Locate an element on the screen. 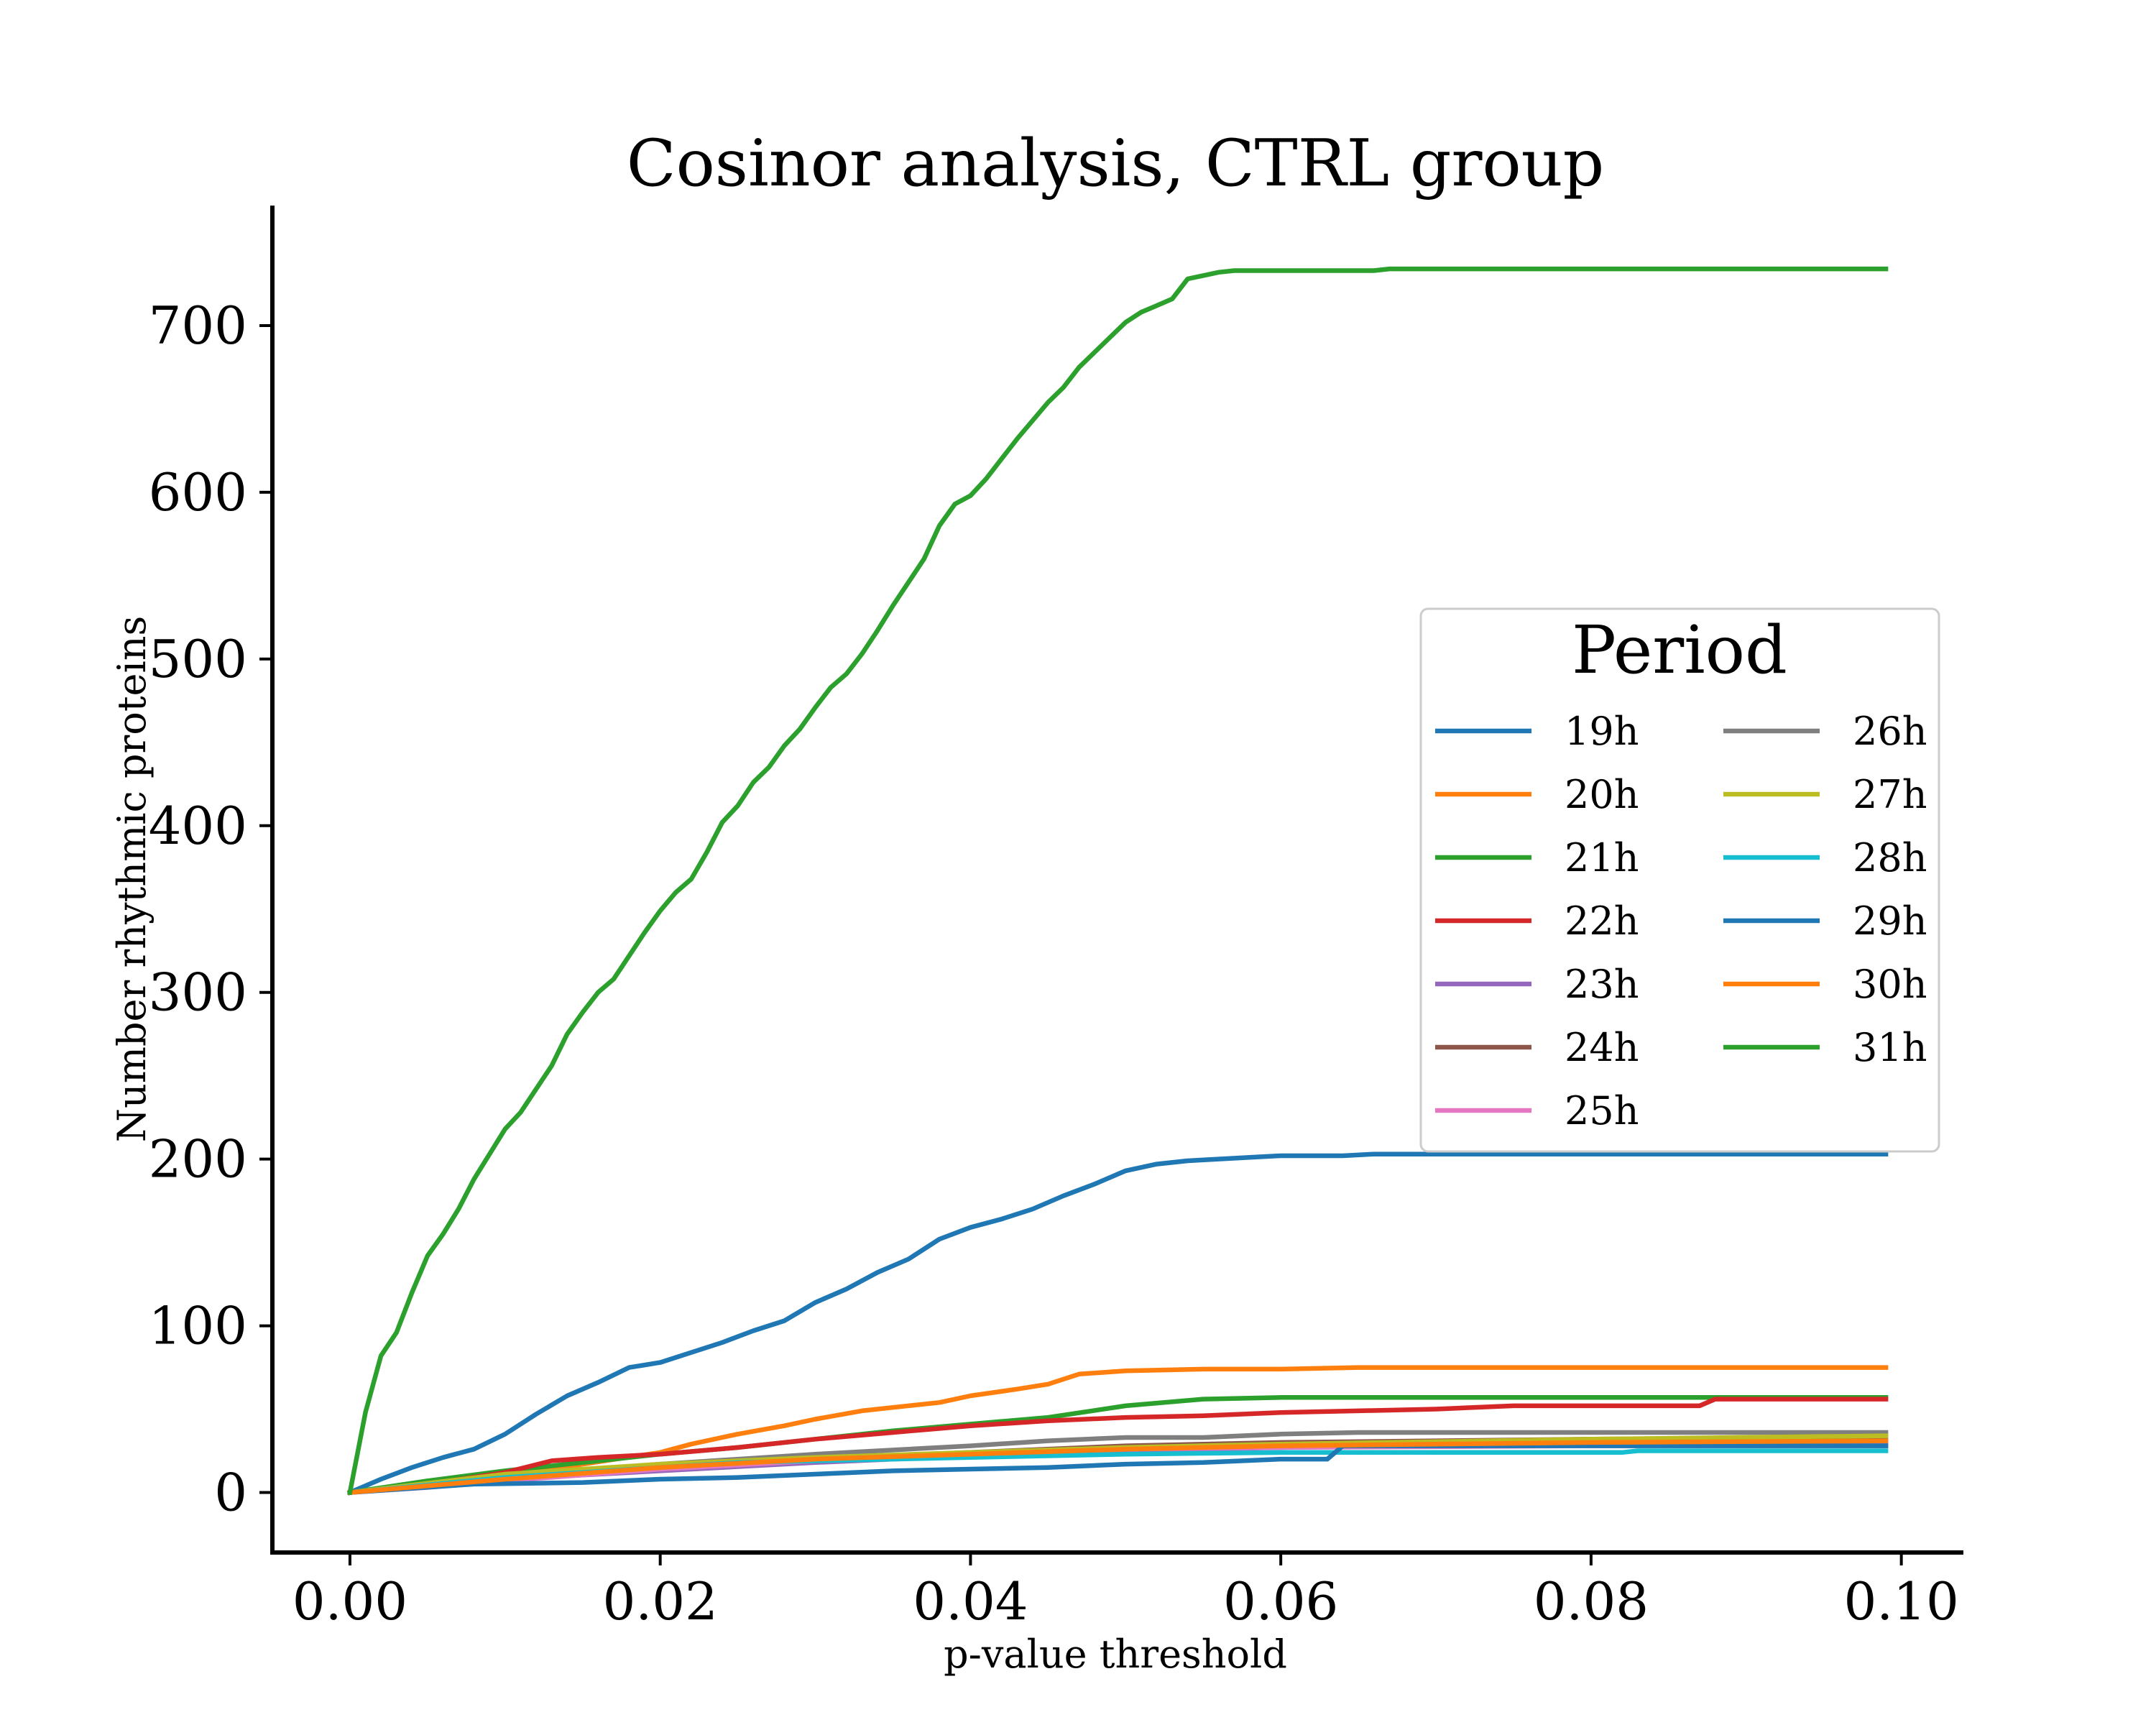 The height and width of the screenshot is (1725, 2156). x-tick-label: 0.02 is located at coordinates (660, 1601).